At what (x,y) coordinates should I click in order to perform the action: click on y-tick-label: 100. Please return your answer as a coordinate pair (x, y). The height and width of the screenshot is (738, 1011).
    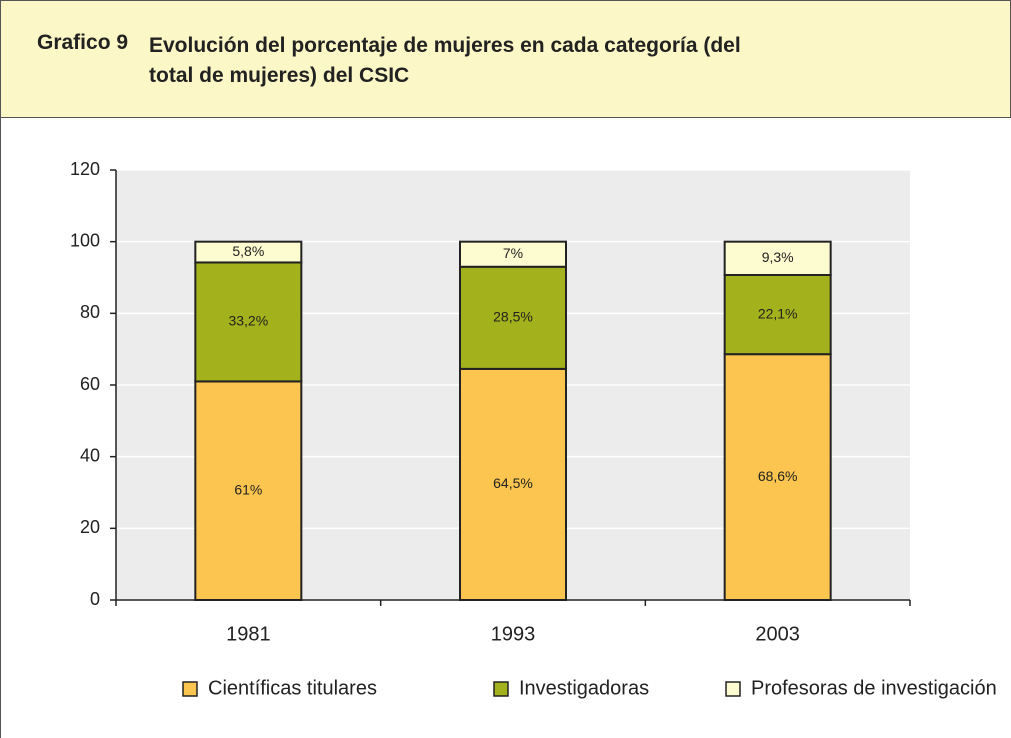
    Looking at the image, I should click on (85, 240).